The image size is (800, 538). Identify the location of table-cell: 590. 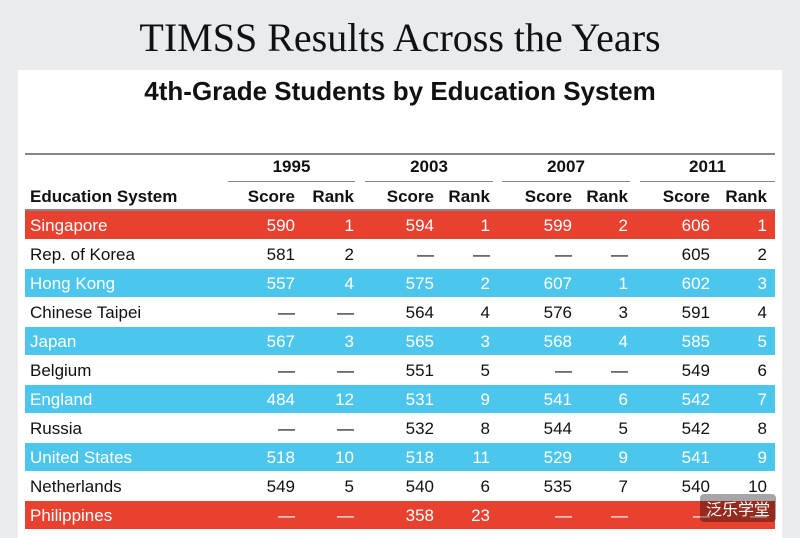
(280, 225).